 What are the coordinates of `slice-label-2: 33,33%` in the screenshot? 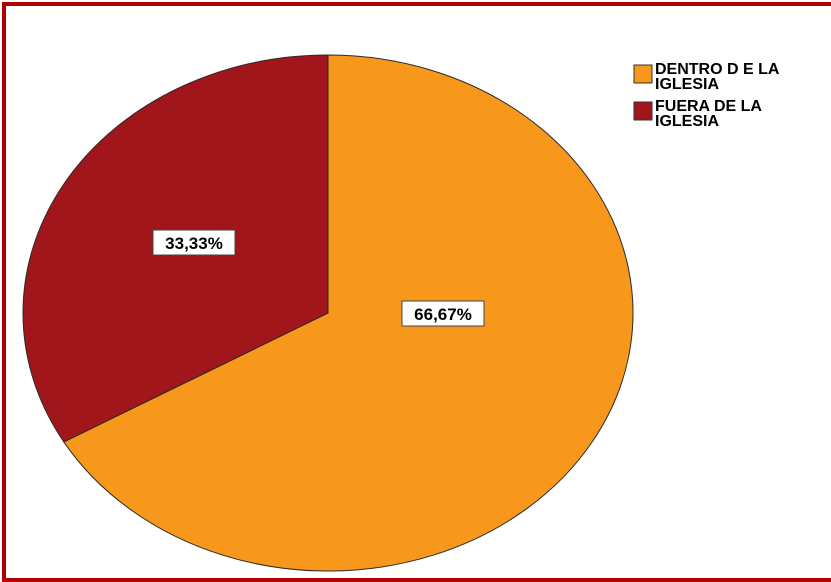 It's located at (194, 242).